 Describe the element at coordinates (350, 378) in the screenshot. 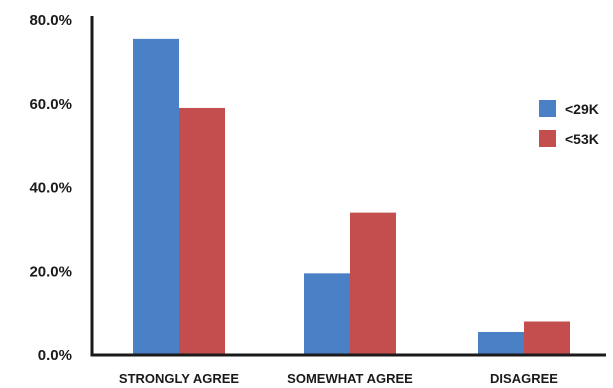

I see `category-label: SOMEWHAT AGREE` at that location.